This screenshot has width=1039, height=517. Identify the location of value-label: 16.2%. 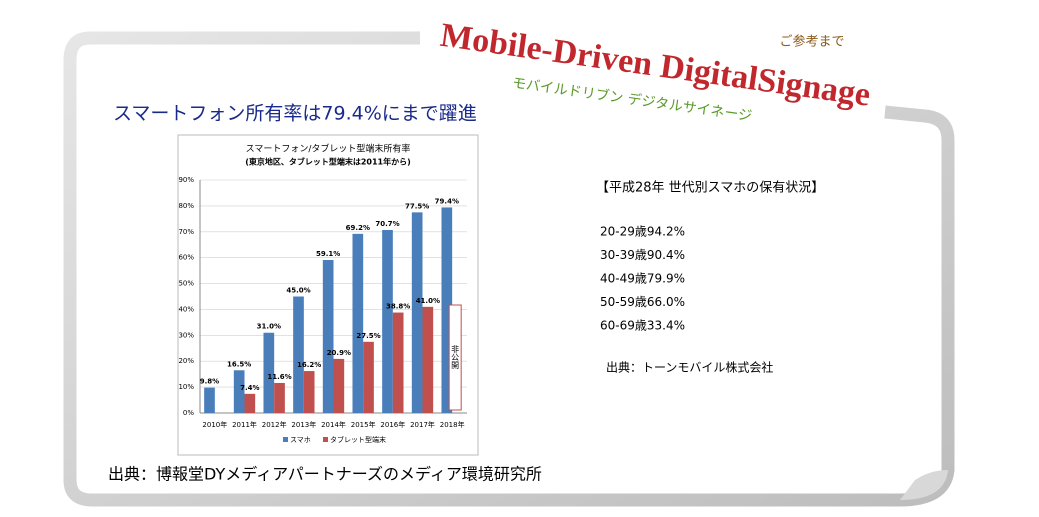
(309, 365).